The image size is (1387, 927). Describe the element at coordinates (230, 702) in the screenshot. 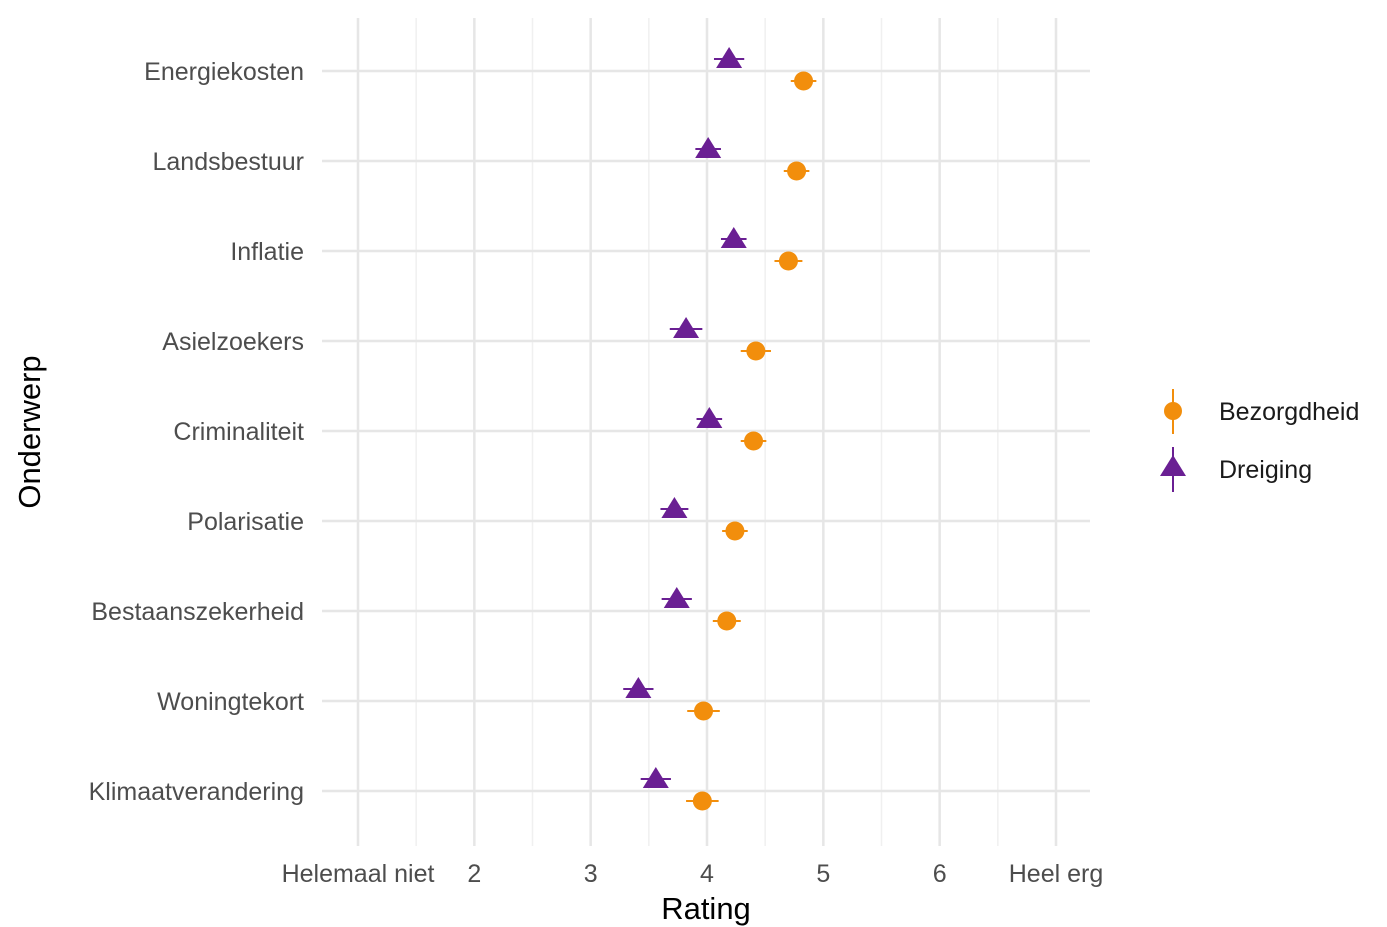

I see `y-tick-label: Woningtekort` at that location.